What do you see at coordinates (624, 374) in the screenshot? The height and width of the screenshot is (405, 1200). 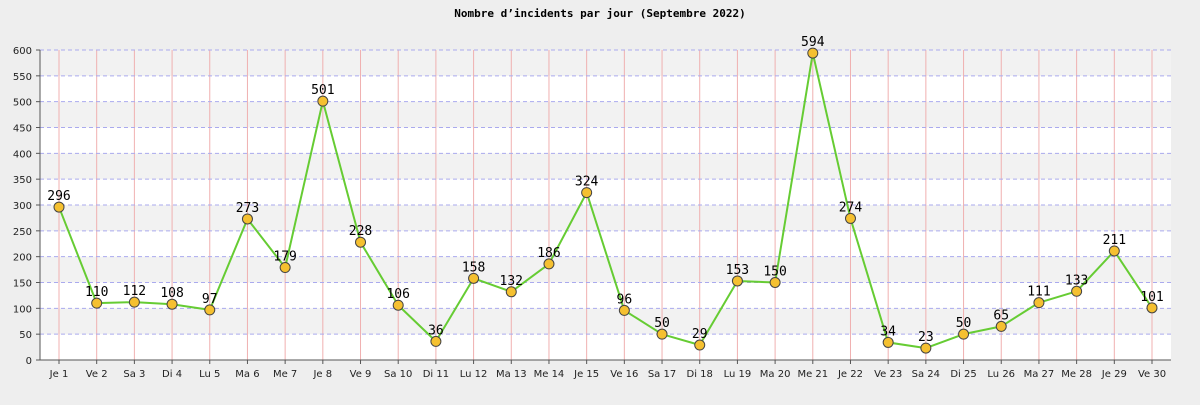 I see `x-tick-label: Ve 16` at bounding box center [624, 374].